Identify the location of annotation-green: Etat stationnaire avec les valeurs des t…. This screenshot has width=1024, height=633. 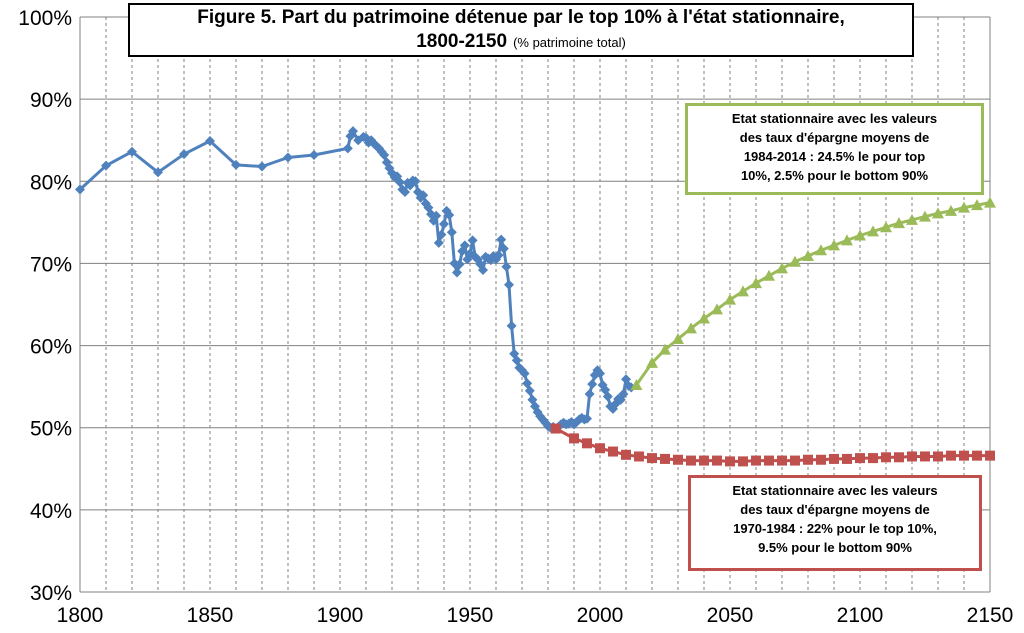
(834, 149).